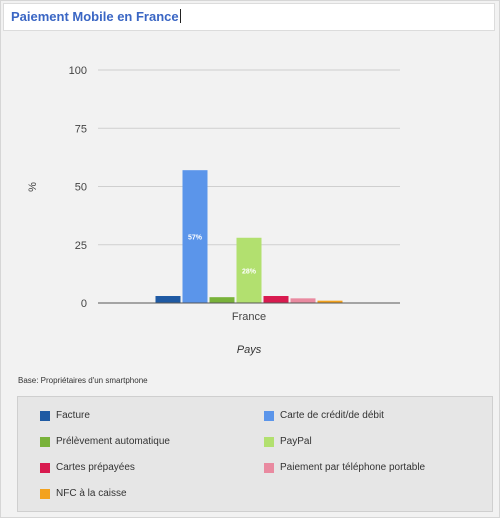 This screenshot has height=518, width=500. What do you see at coordinates (96, 16) in the screenshot?
I see `chart-title: Paiement Mobile en France` at bounding box center [96, 16].